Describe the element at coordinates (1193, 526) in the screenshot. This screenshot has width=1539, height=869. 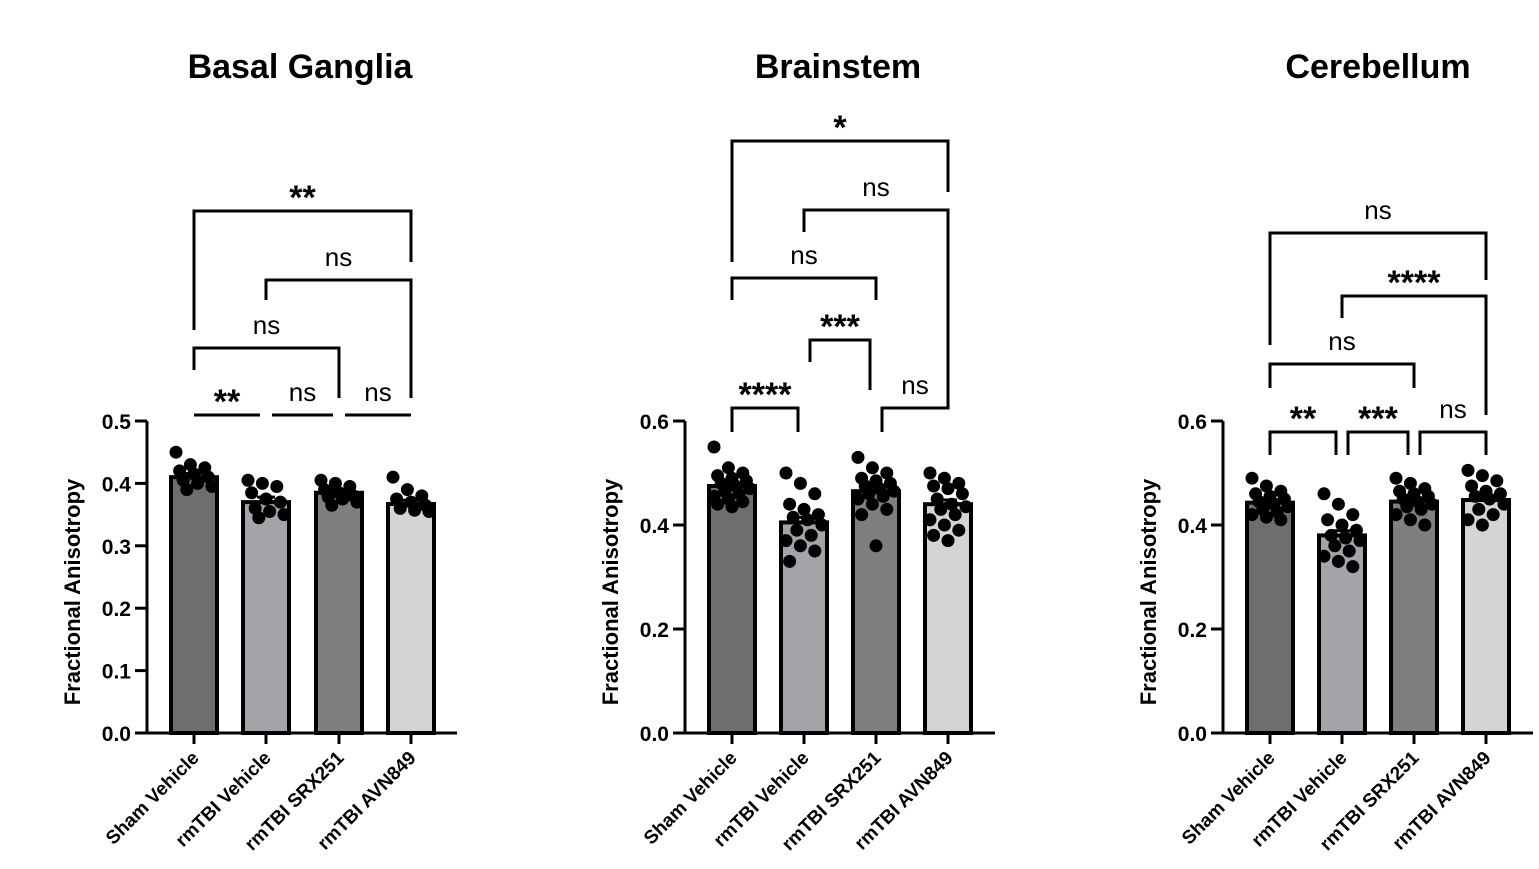
I see `y-tick-label: 0.4` at that location.